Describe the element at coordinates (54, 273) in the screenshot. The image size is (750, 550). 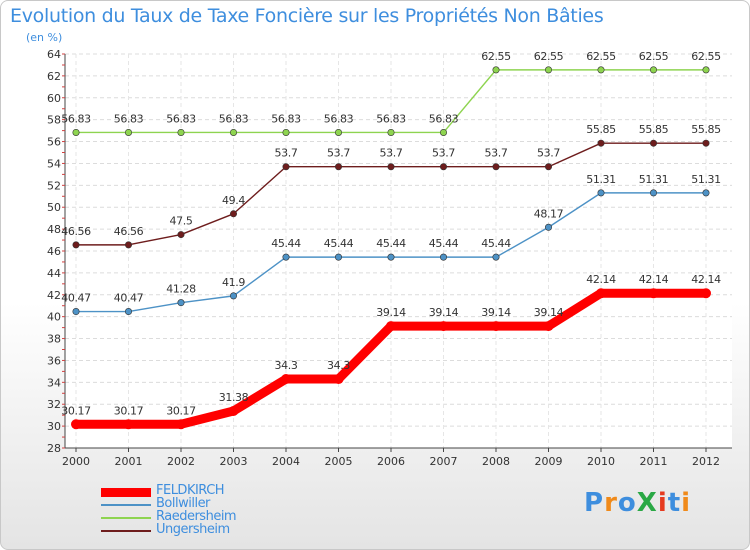
I see `y-tick-label: 44` at that location.